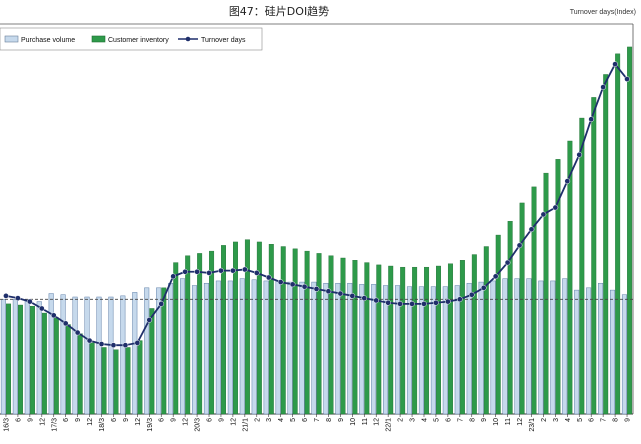  Describe the element at coordinates (138, 40) in the screenshot. I see `legend-inventory-label: Customer inventory` at that location.